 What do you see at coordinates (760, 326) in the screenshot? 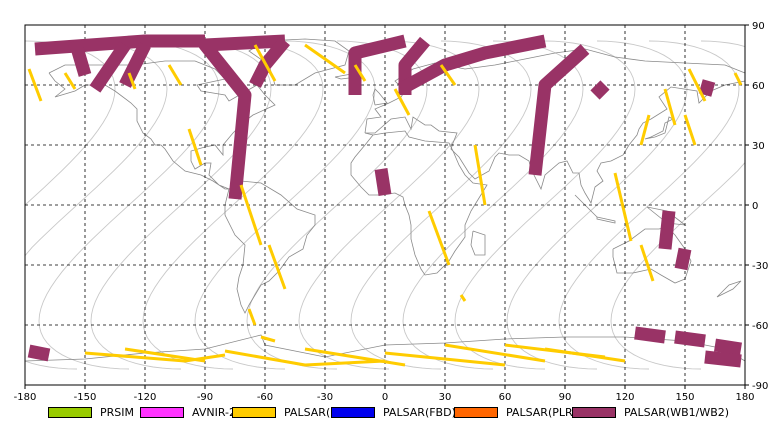
I see `y-tick-label: -60` at bounding box center [760, 326].